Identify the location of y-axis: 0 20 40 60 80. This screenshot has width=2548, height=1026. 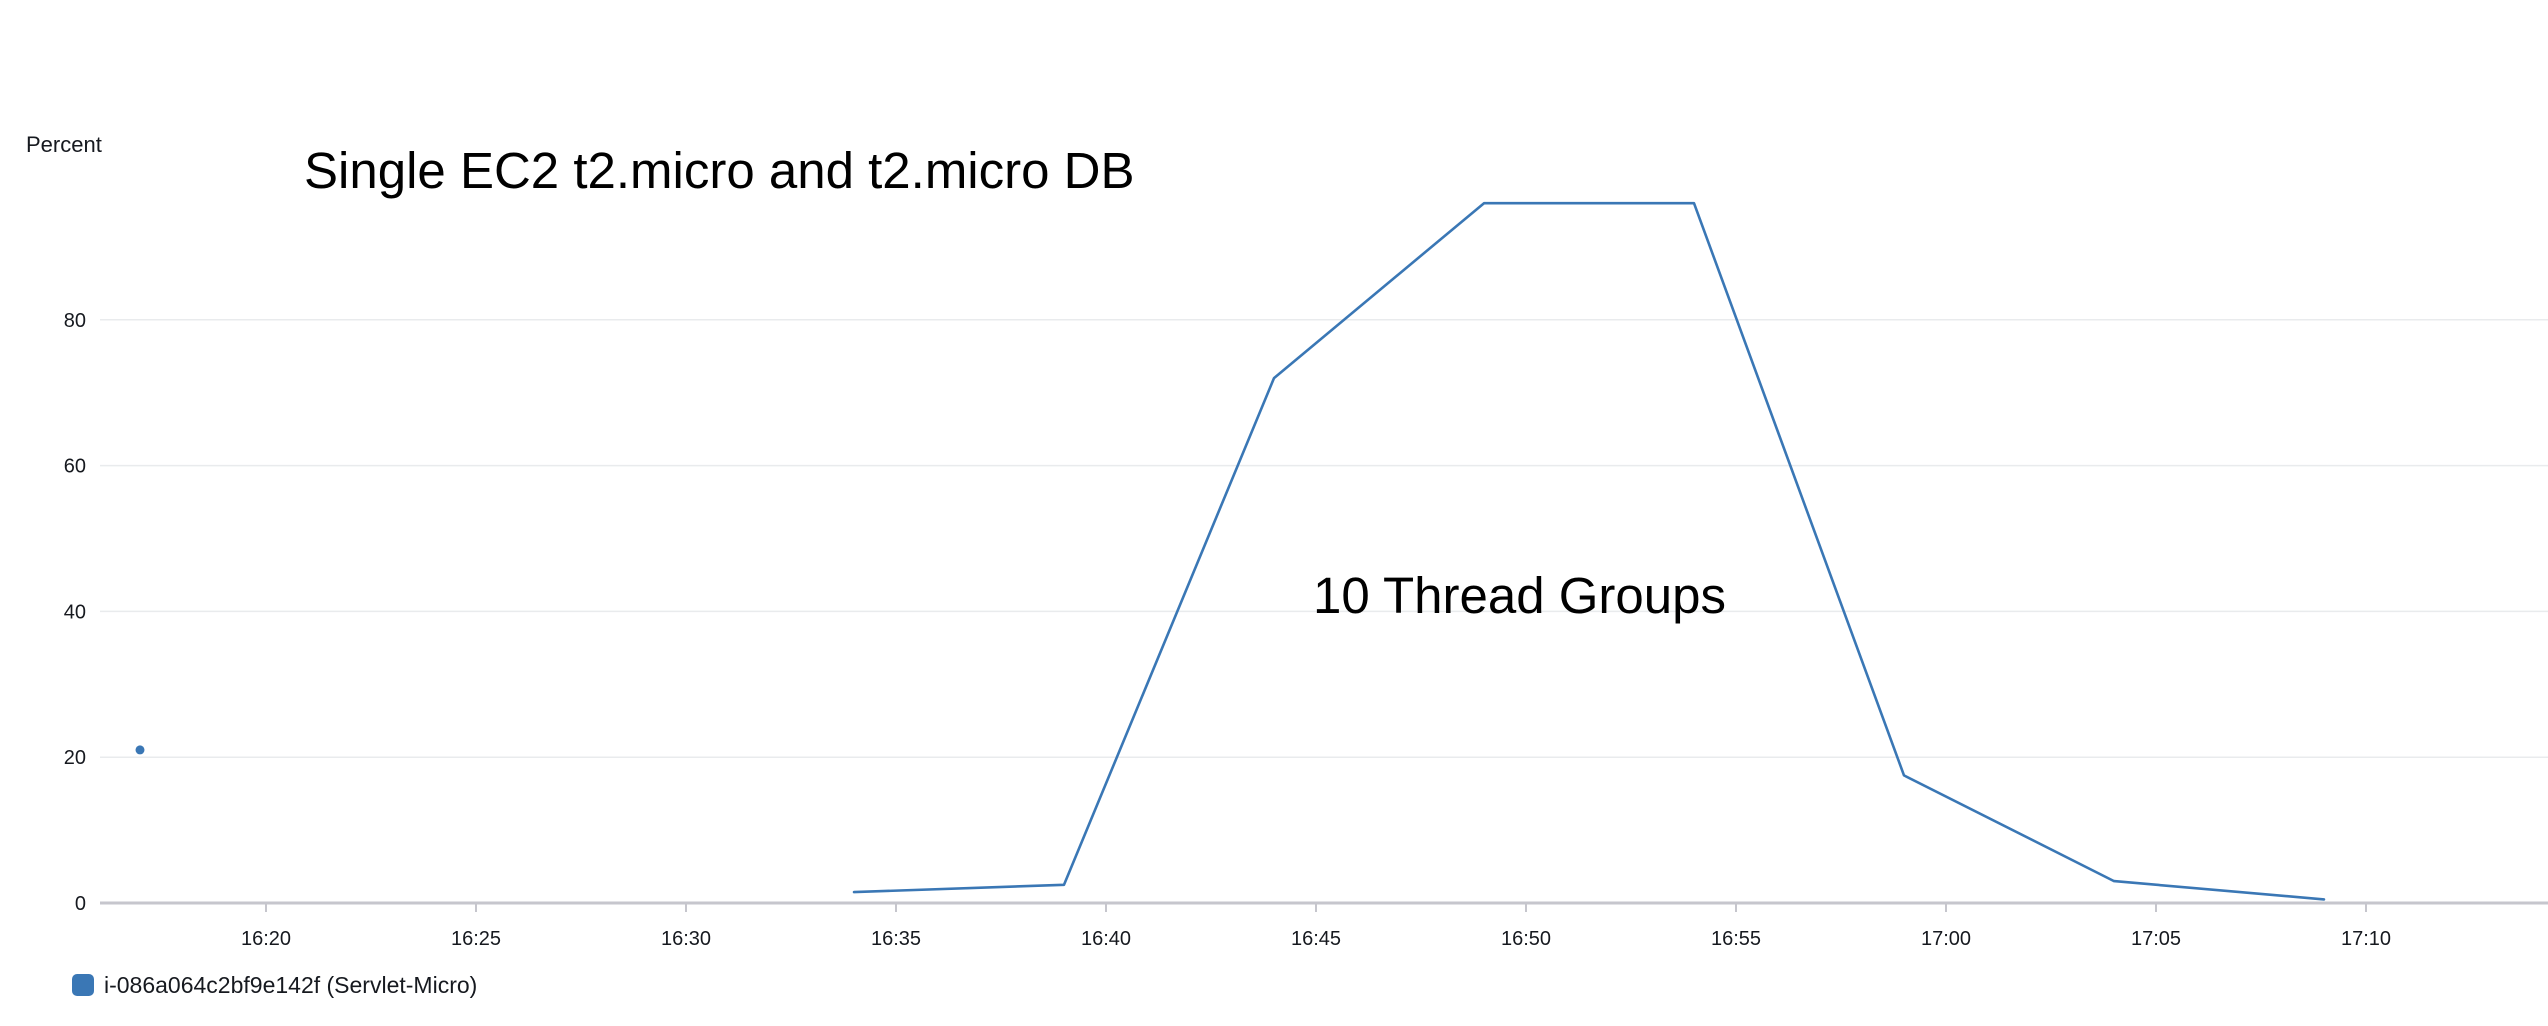
(75, 612).